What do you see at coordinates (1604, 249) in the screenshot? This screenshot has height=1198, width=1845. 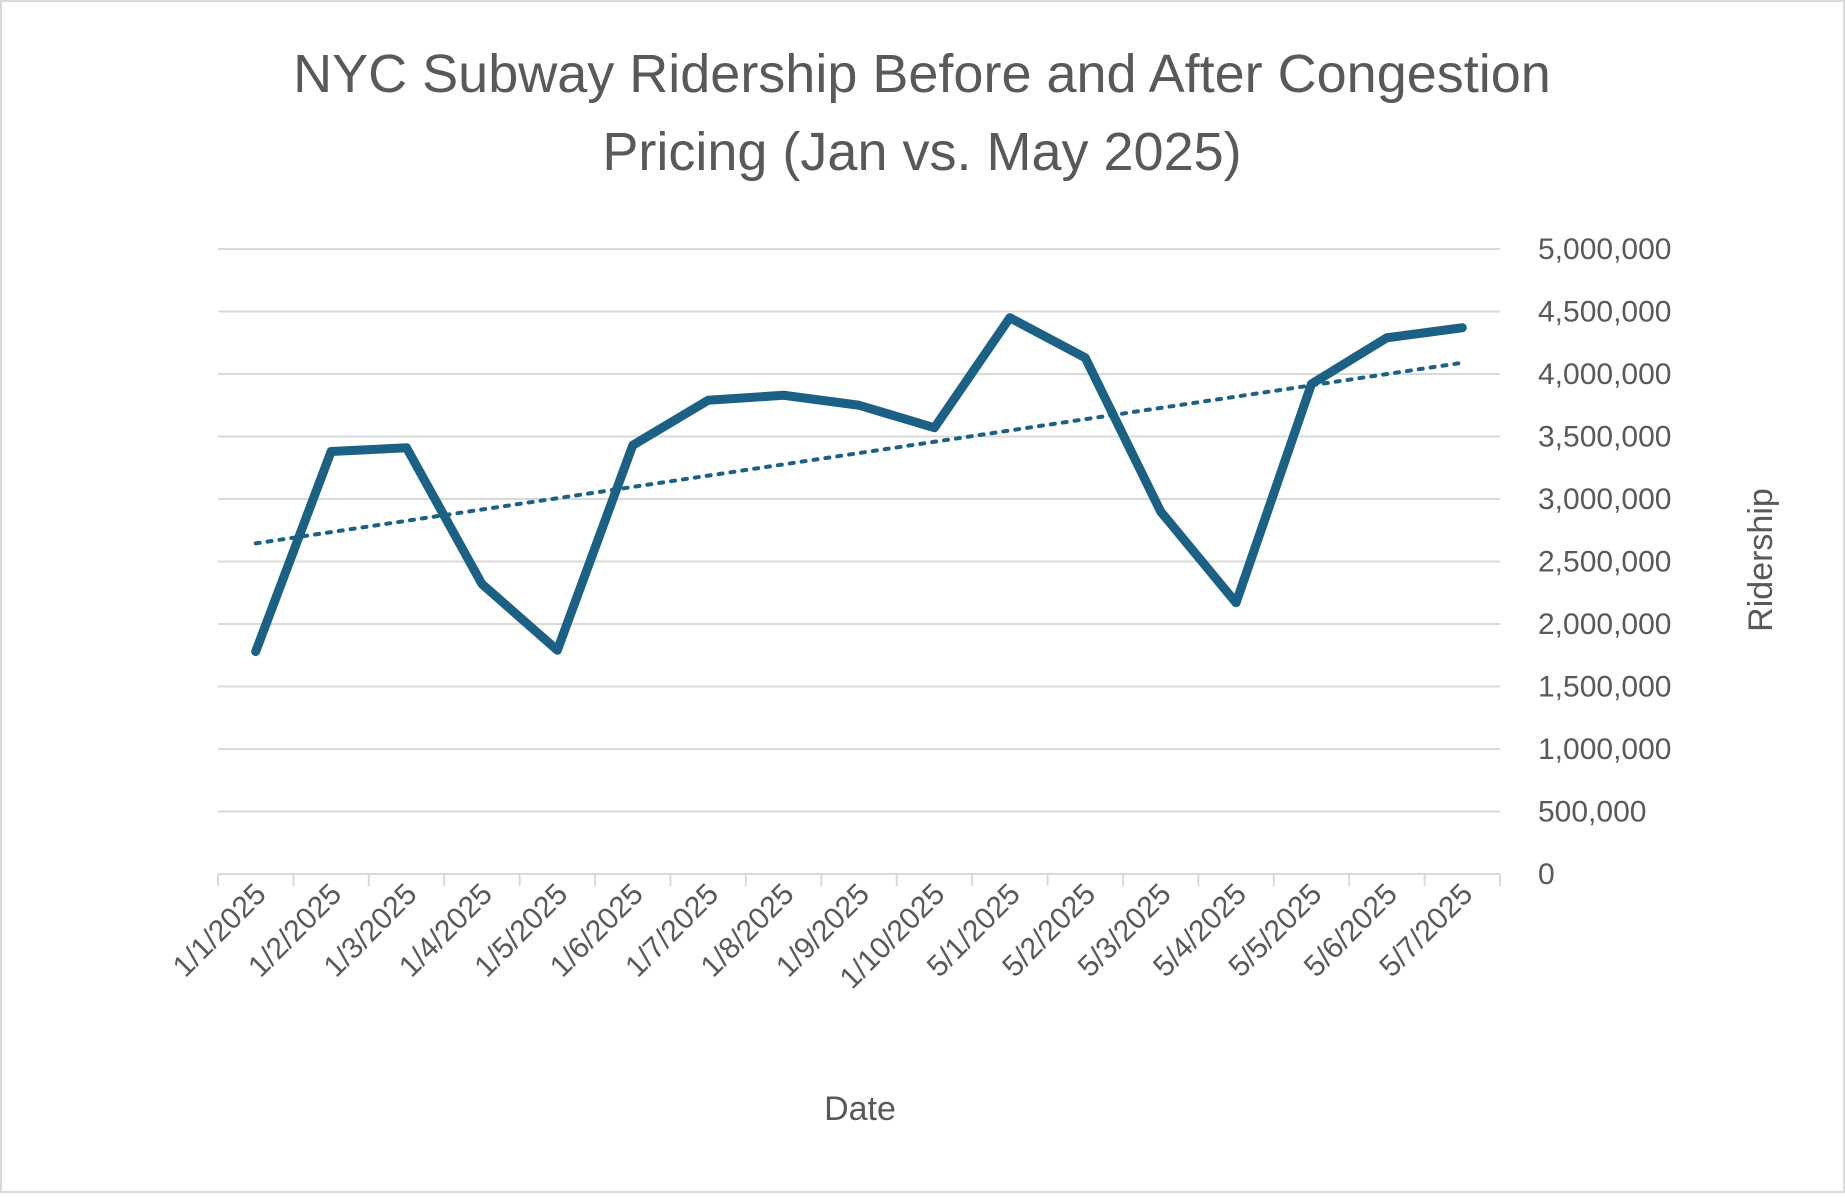 I see `y-tick-label: 5,000,000` at bounding box center [1604, 249].